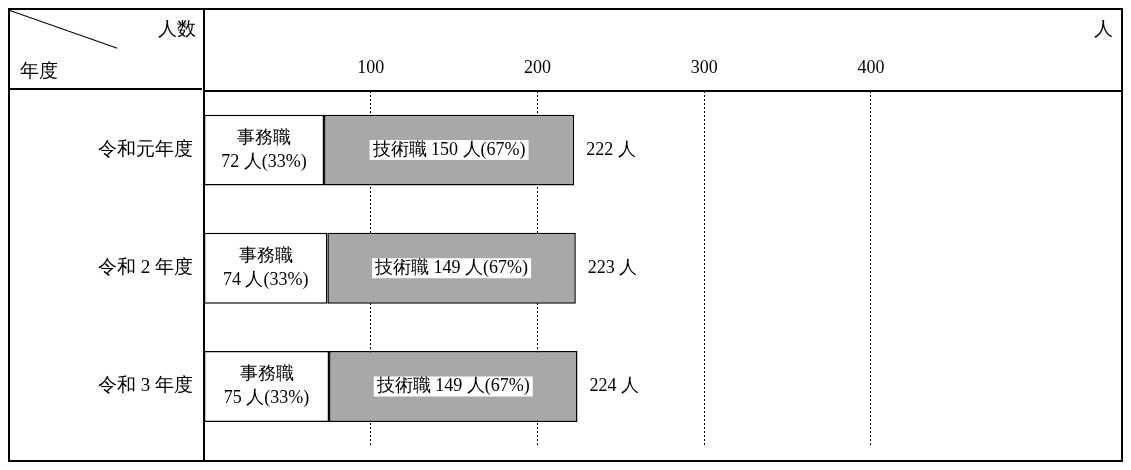 This screenshot has height=470, width=1131. Describe the element at coordinates (264, 161) in the screenshot. I see `data-label: 72 人(33%)` at that location.